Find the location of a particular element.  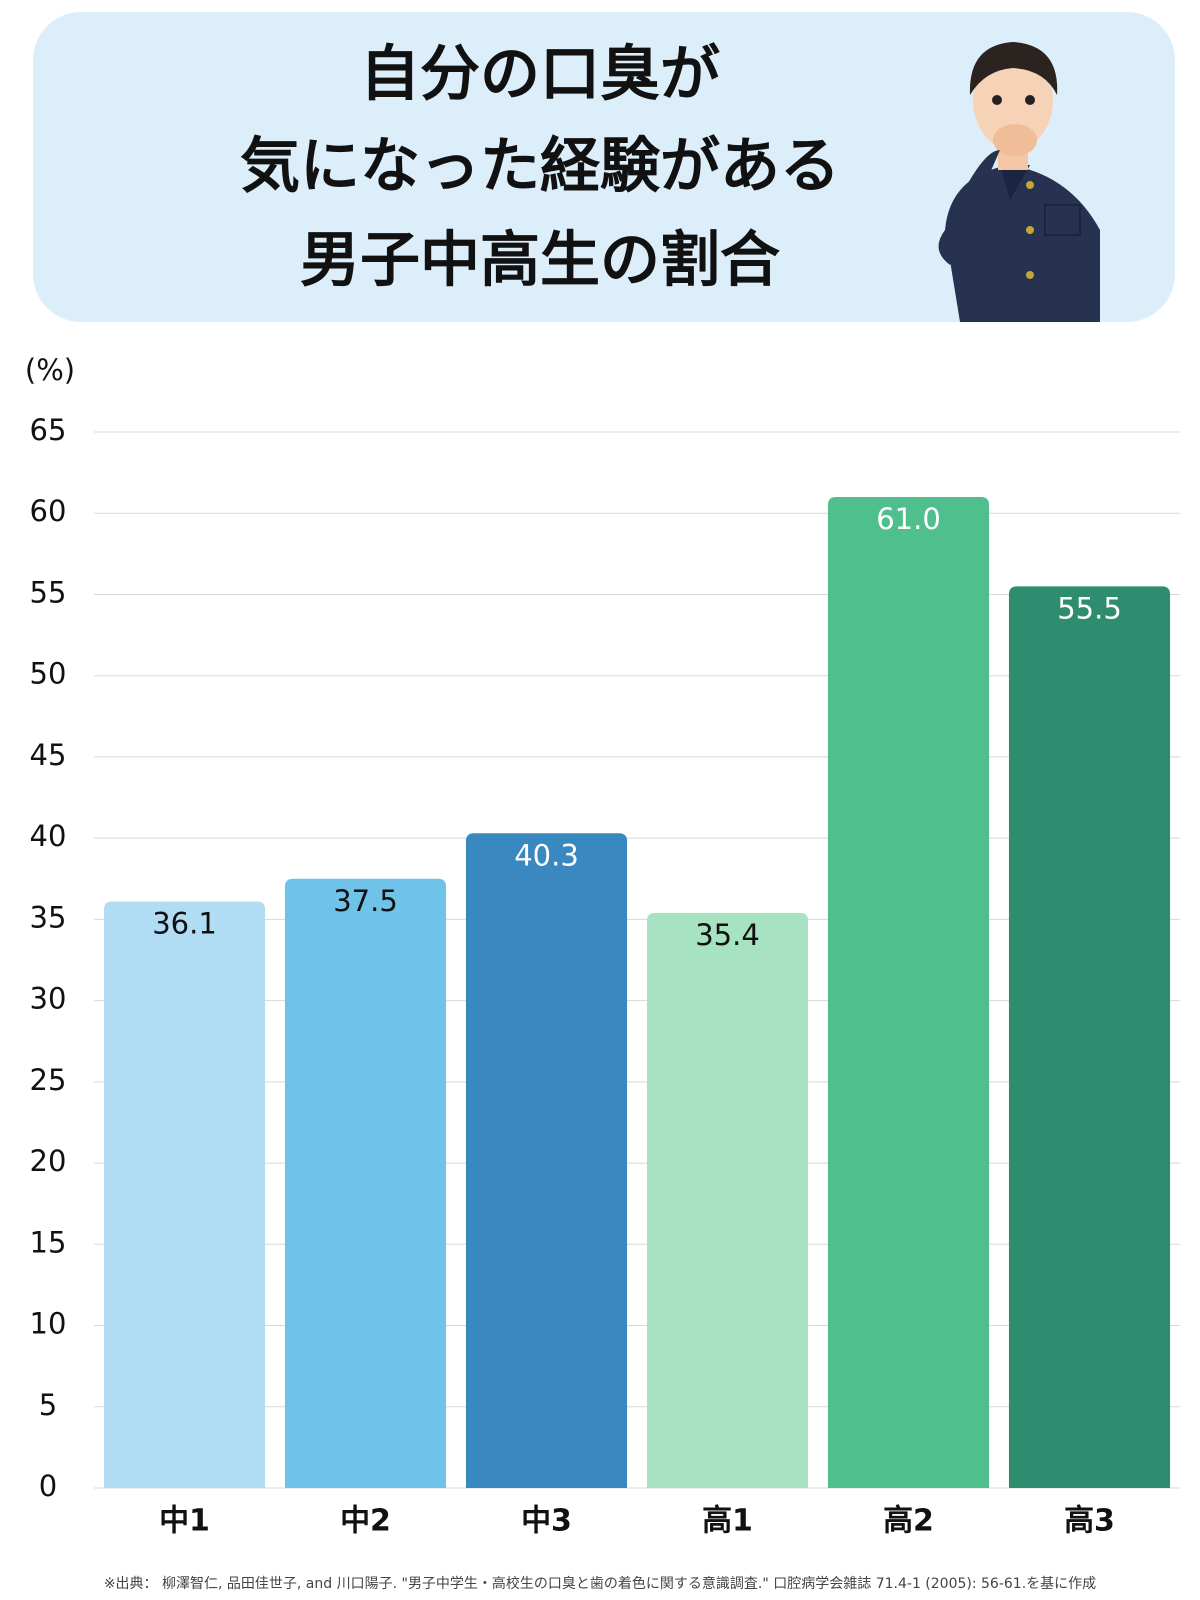

illustration is located at coordinates (1019, 182).